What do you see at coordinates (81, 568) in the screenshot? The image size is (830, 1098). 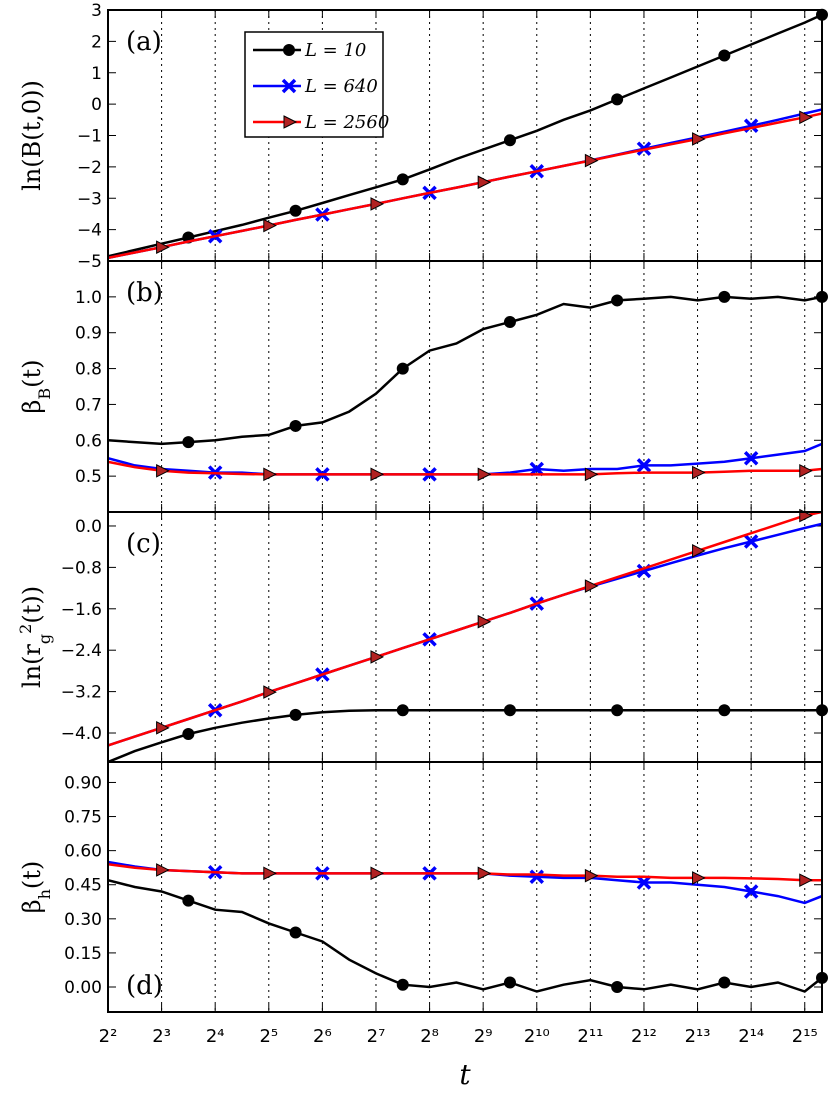 I see `y-tick-label: −0.8` at bounding box center [81, 568].